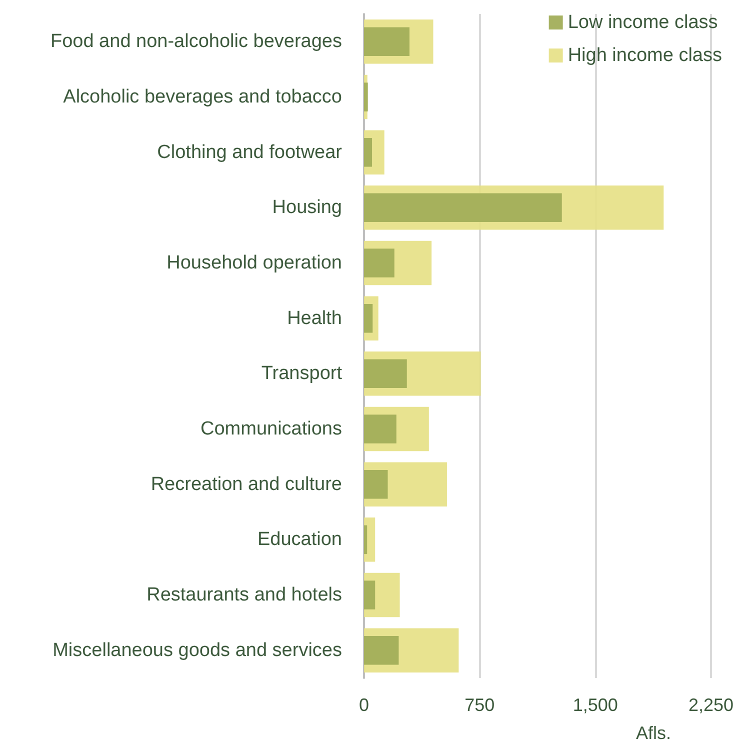  Describe the element at coordinates (250, 152) in the screenshot. I see `y-tick-label: Clothing and footwear` at that location.